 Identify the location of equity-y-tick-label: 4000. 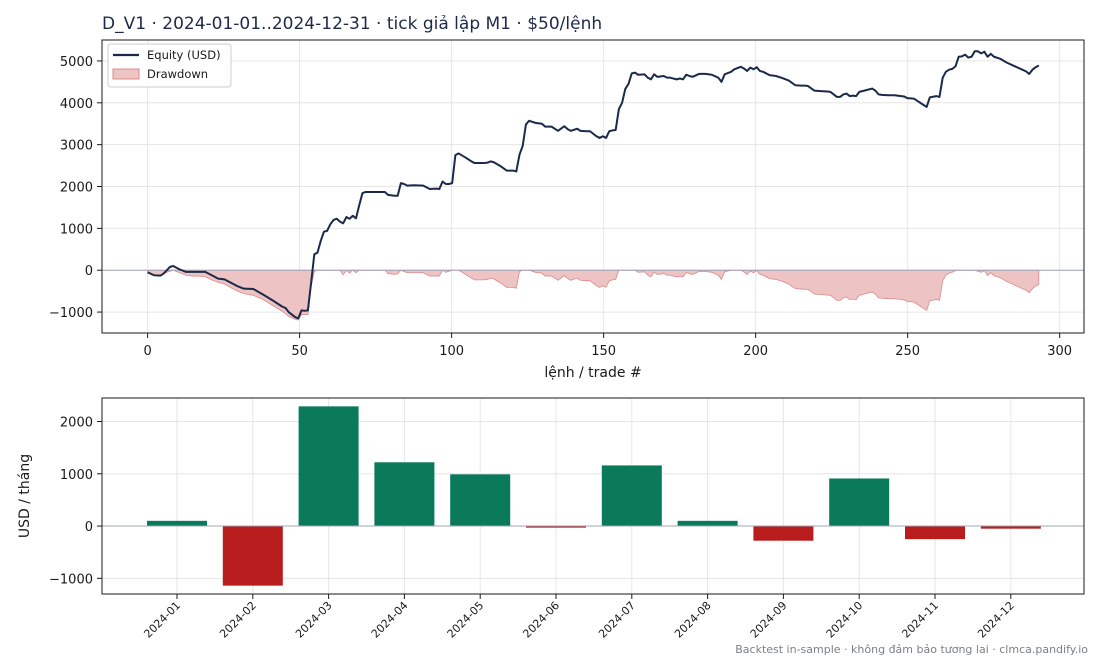
(76, 104).